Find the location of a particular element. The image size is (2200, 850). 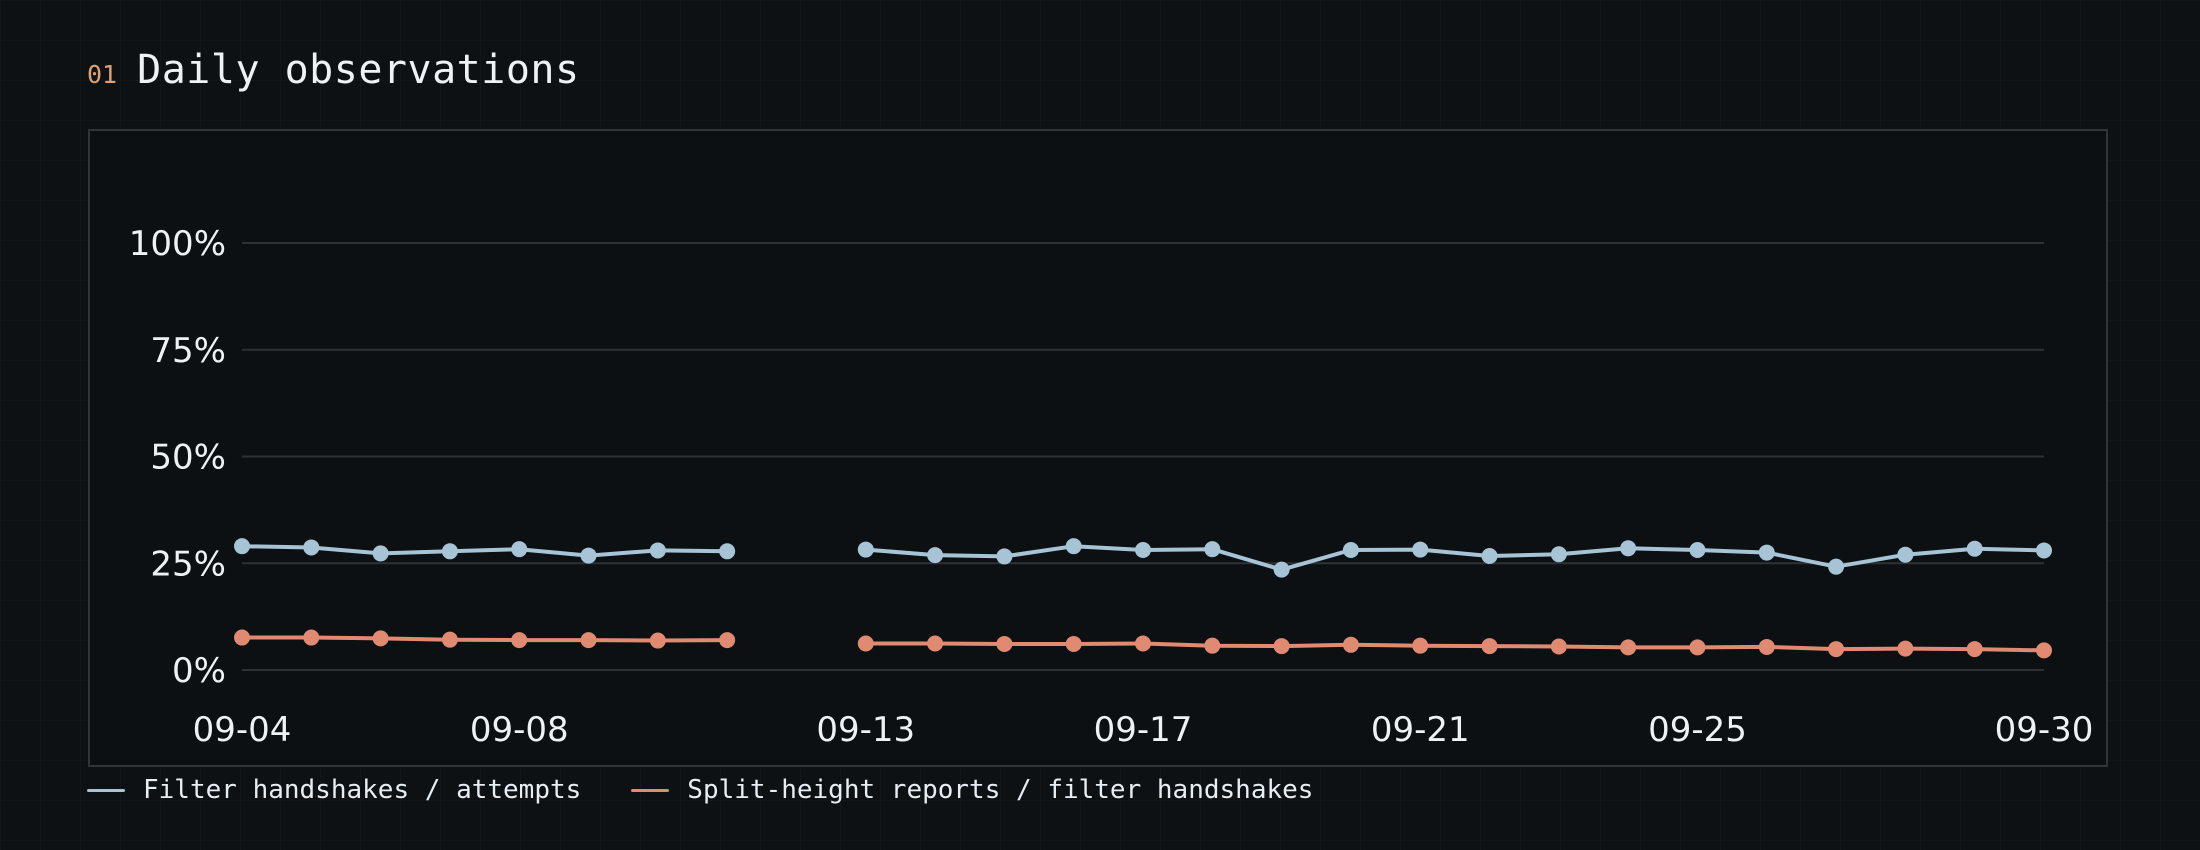

chart-header: 01 Daily observations is located at coordinates (333, 70).